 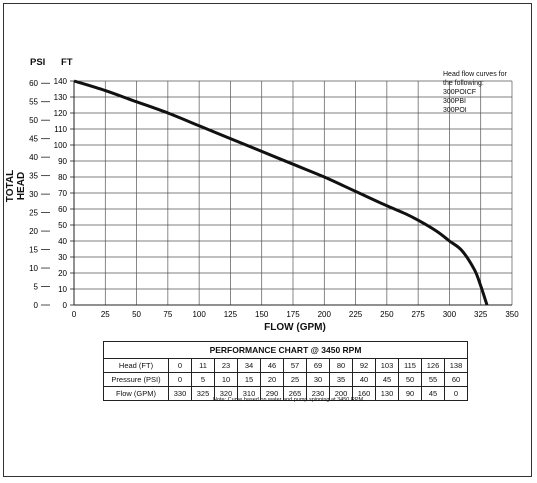 I want to click on x-tick-label: 125, so click(x=231, y=314).